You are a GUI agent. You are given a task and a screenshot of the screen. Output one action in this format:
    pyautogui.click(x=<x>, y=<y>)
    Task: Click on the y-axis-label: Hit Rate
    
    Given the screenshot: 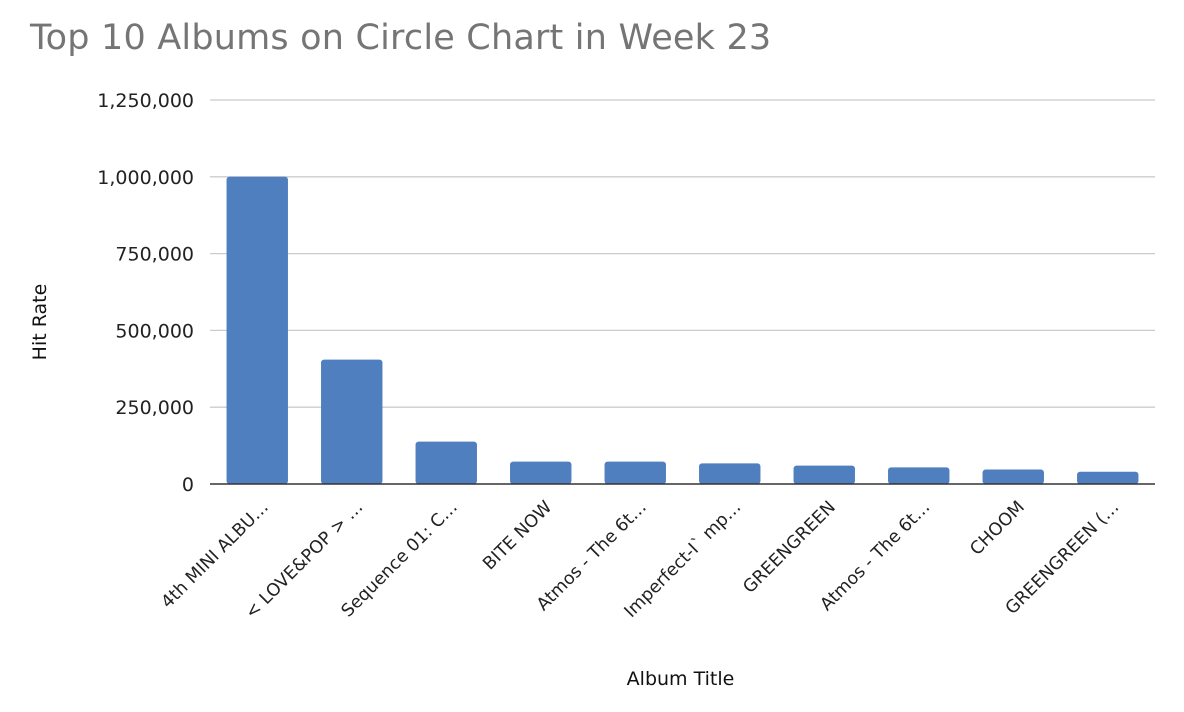 What is the action you would take?
    pyautogui.click(x=40, y=322)
    